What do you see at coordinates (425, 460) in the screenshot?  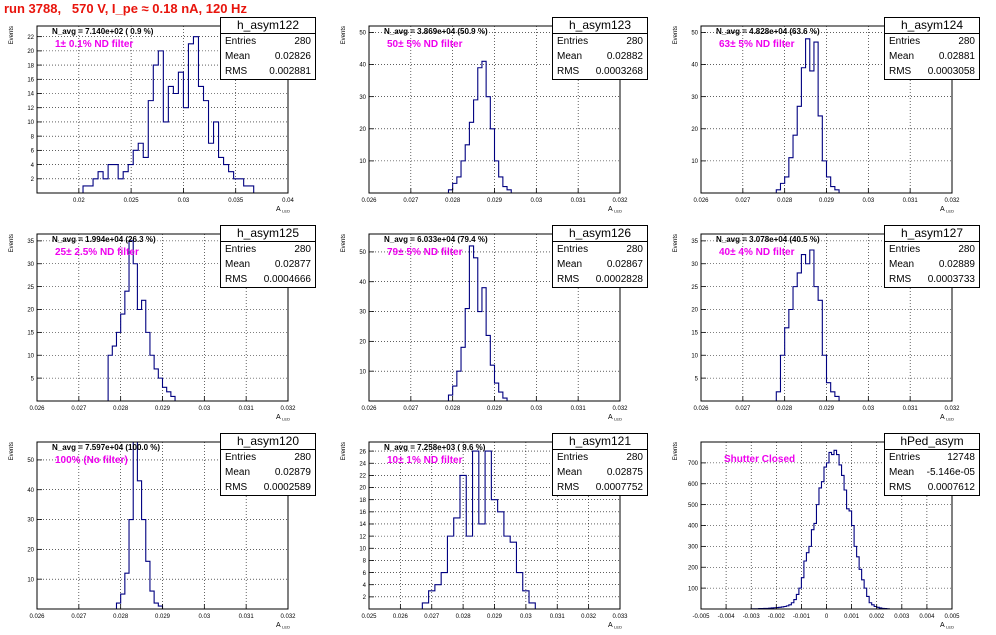 I see `filter-label: 10± 1% ND filter` at bounding box center [425, 460].